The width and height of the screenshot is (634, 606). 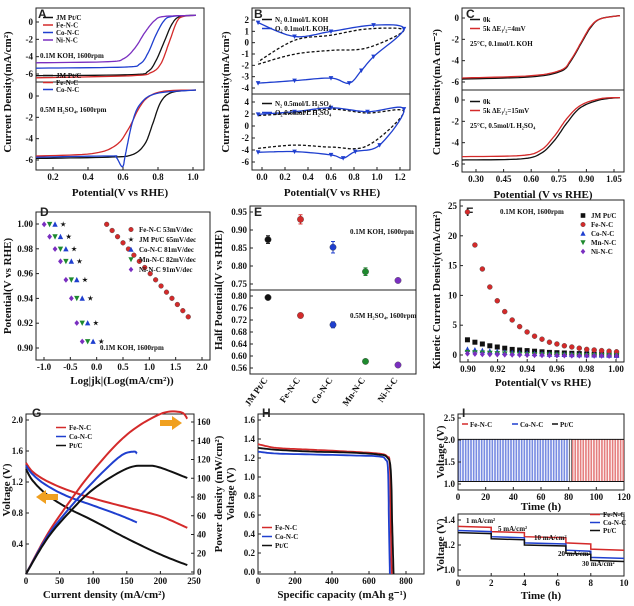 I want to click on panel-c-xtick-label: 1.05, so click(x=614, y=179).